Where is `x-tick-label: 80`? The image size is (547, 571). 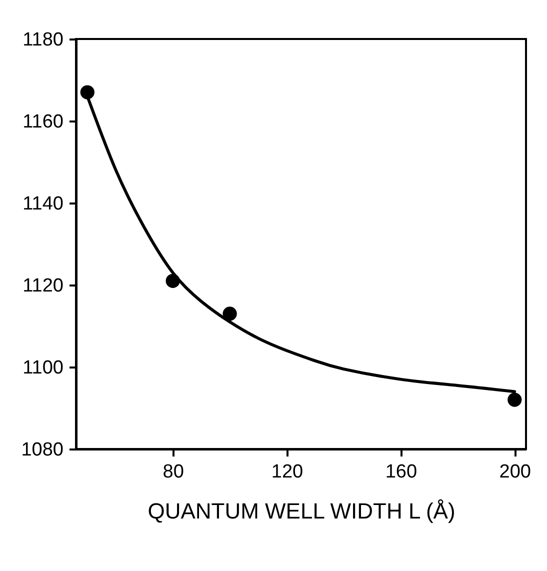 x-tick-label: 80 is located at coordinates (173, 472).